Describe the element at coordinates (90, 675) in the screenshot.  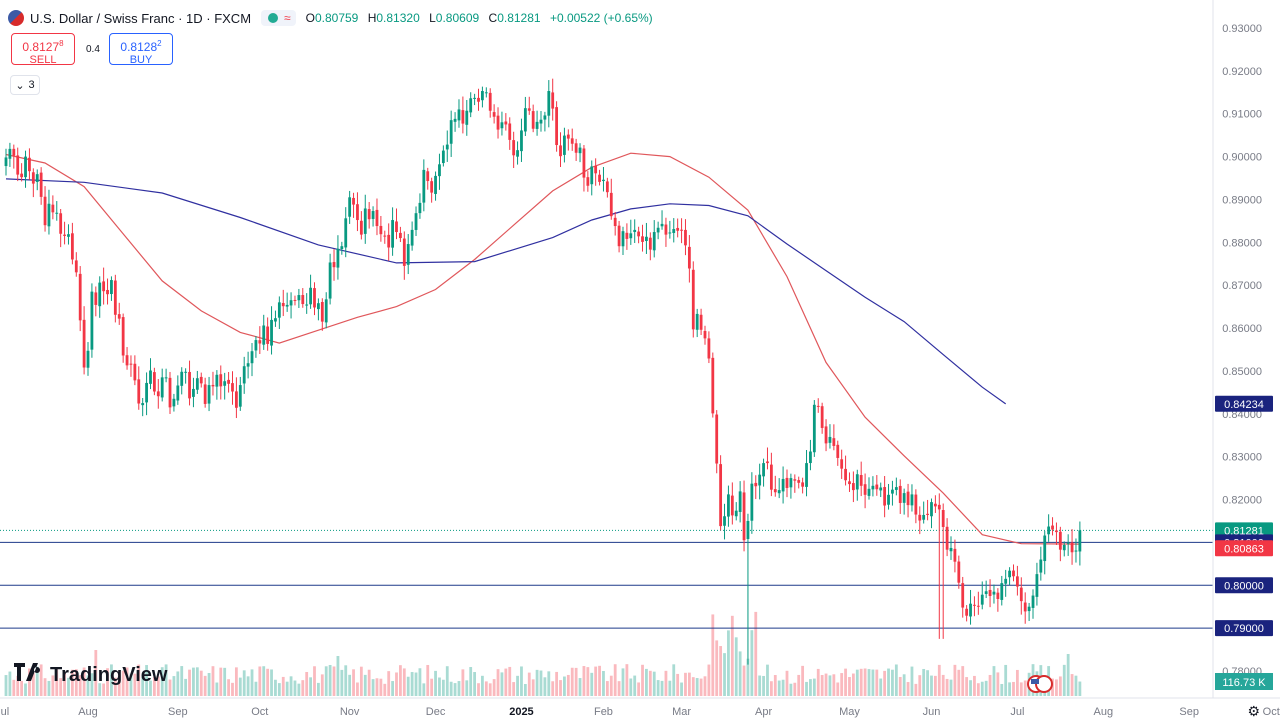
I see `tradingview-logo: TradingView` at that location.